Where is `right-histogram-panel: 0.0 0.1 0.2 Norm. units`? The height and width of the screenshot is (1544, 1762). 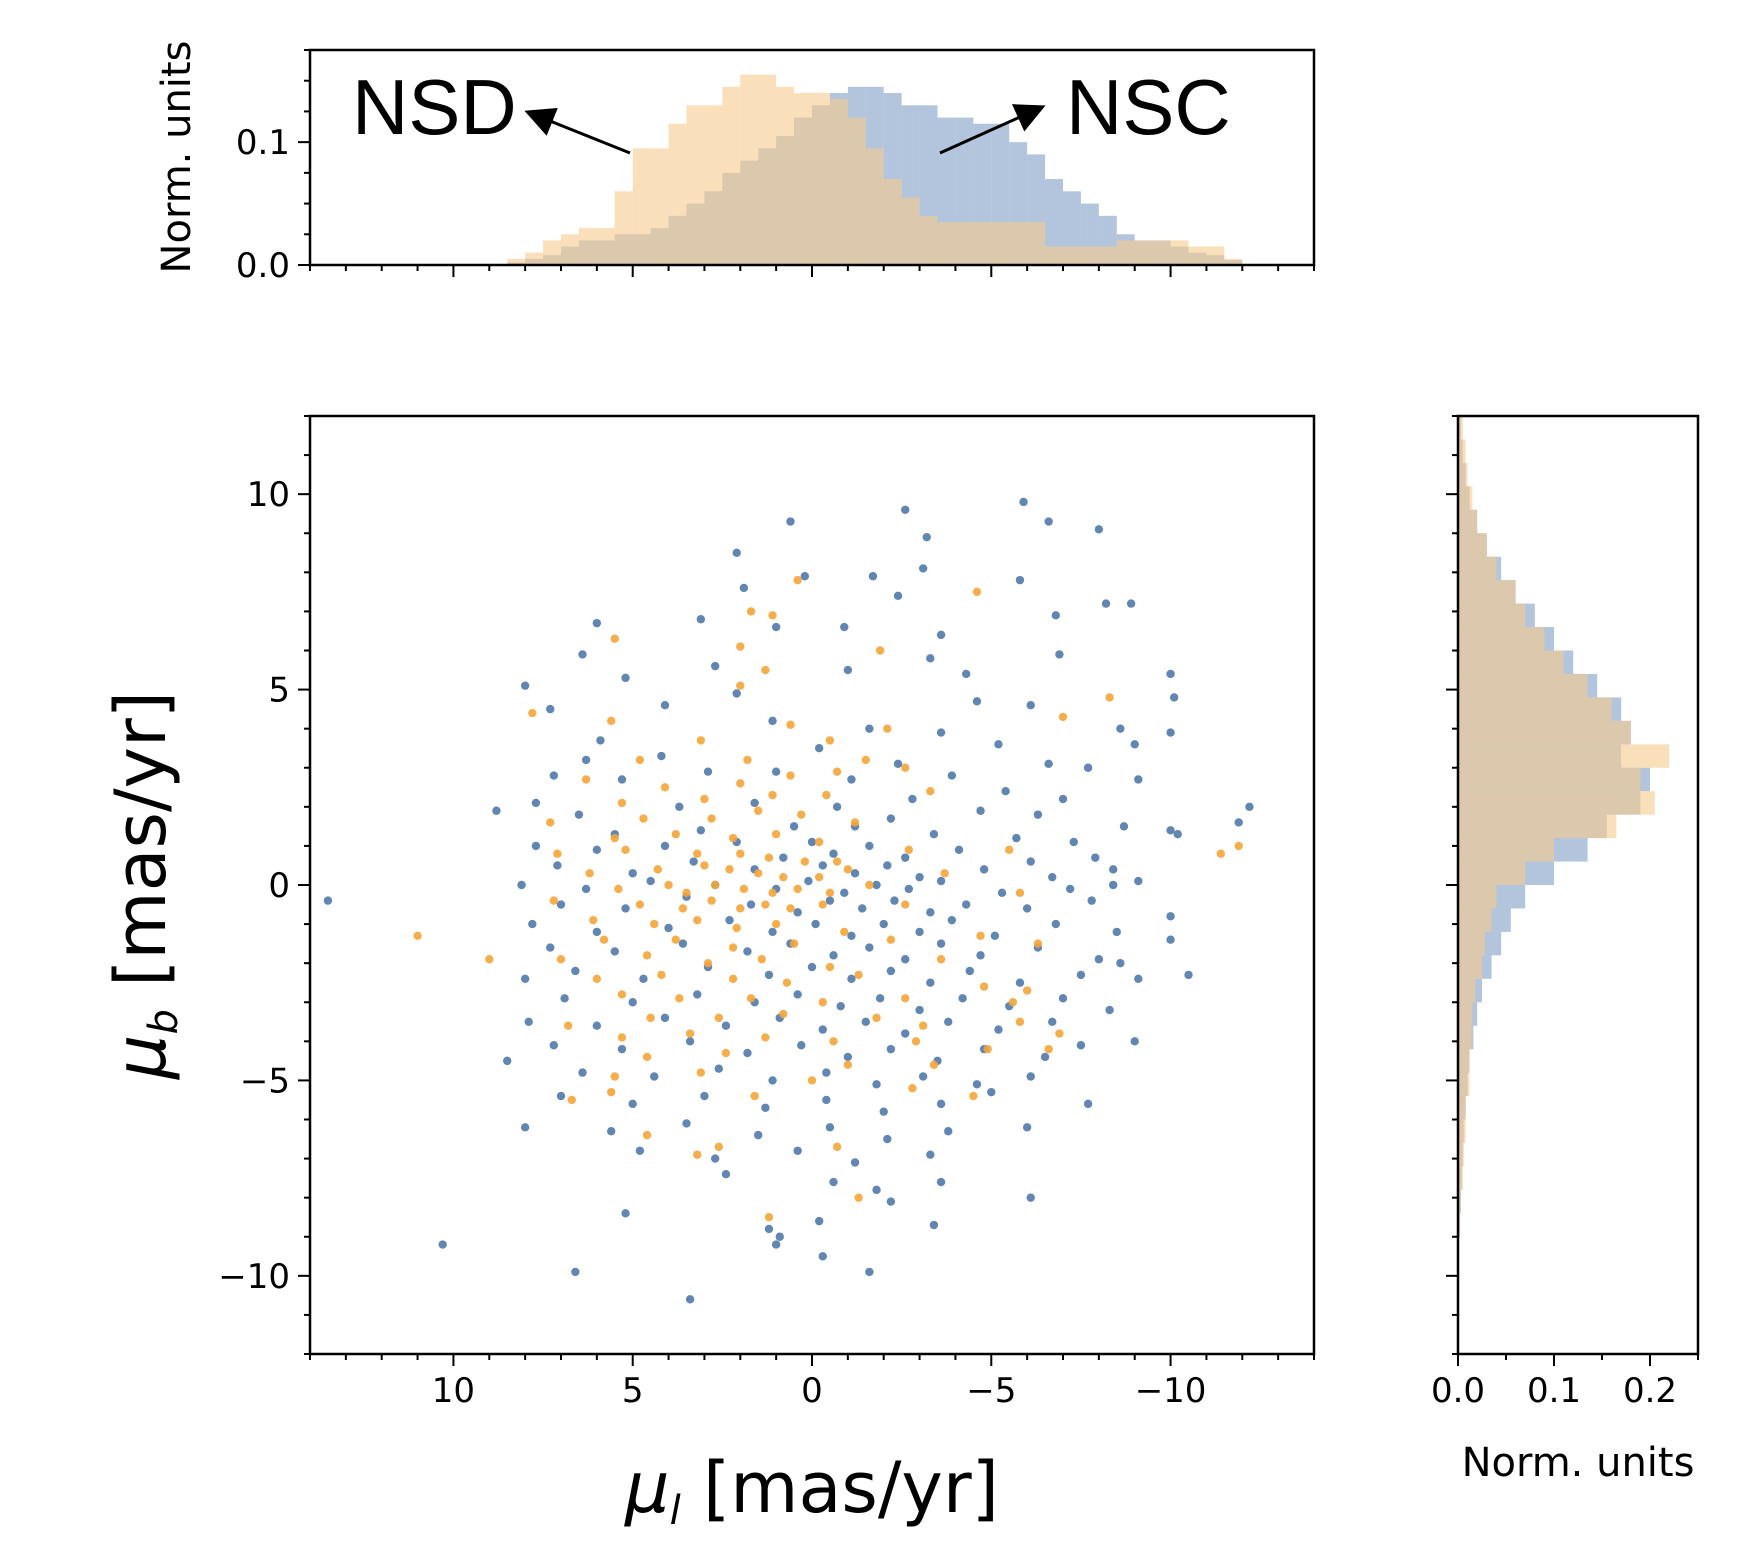
right-histogram-panel: 0.0 0.1 0.2 Norm. units is located at coordinates (1565, 950).